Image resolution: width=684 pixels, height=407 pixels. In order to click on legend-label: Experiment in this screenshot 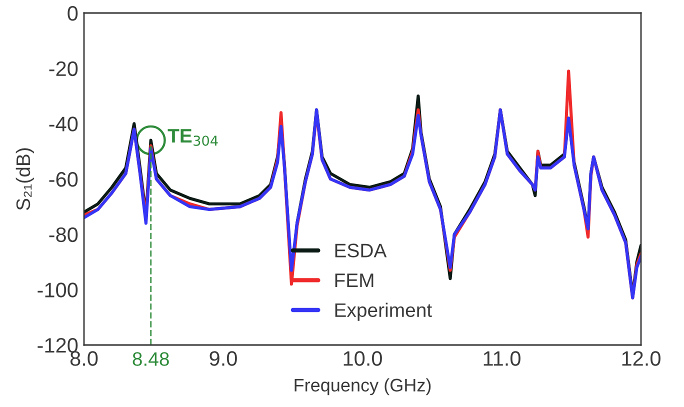, I will do `click(383, 311)`.